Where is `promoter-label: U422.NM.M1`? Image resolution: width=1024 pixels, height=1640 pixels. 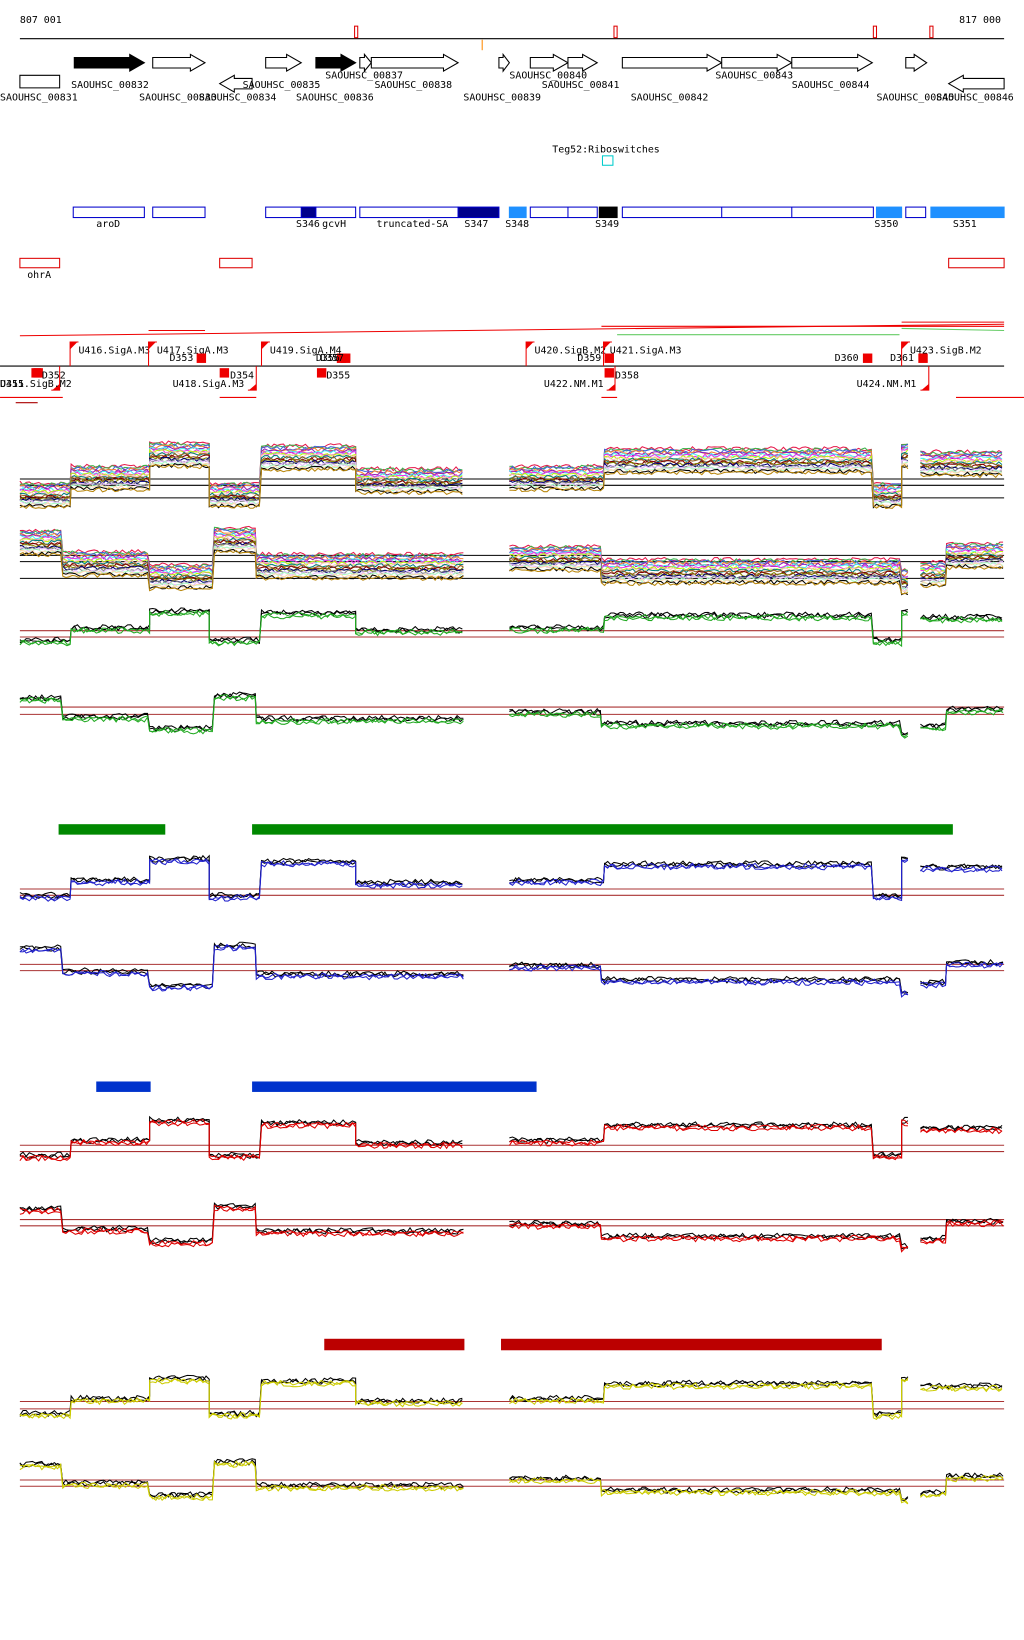 promoter-label: U422.NM.M1 is located at coordinates (574, 384).